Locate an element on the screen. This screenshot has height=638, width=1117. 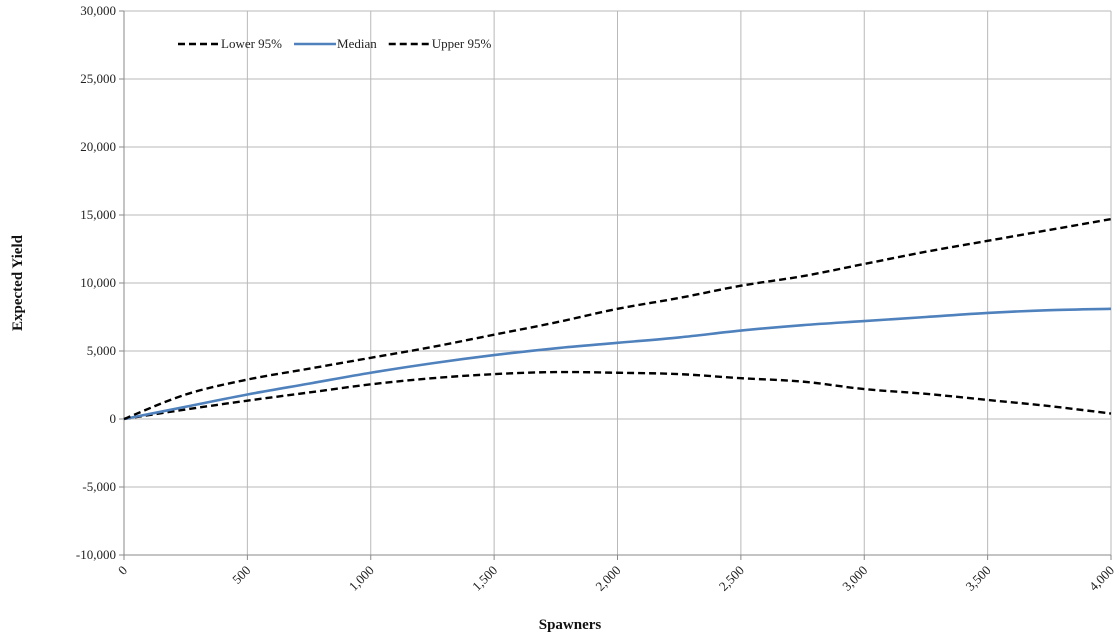
x-tick-label: 1,000 is located at coordinates (361, 578).